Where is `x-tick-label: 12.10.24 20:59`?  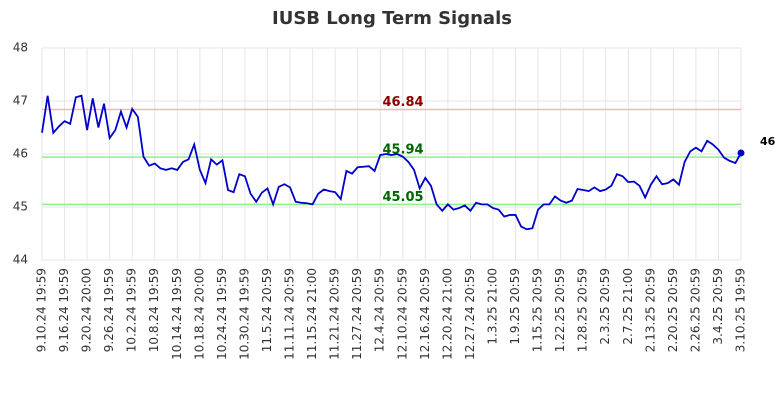 x-tick-label: 12.10.24 20:59 is located at coordinates (402, 314).